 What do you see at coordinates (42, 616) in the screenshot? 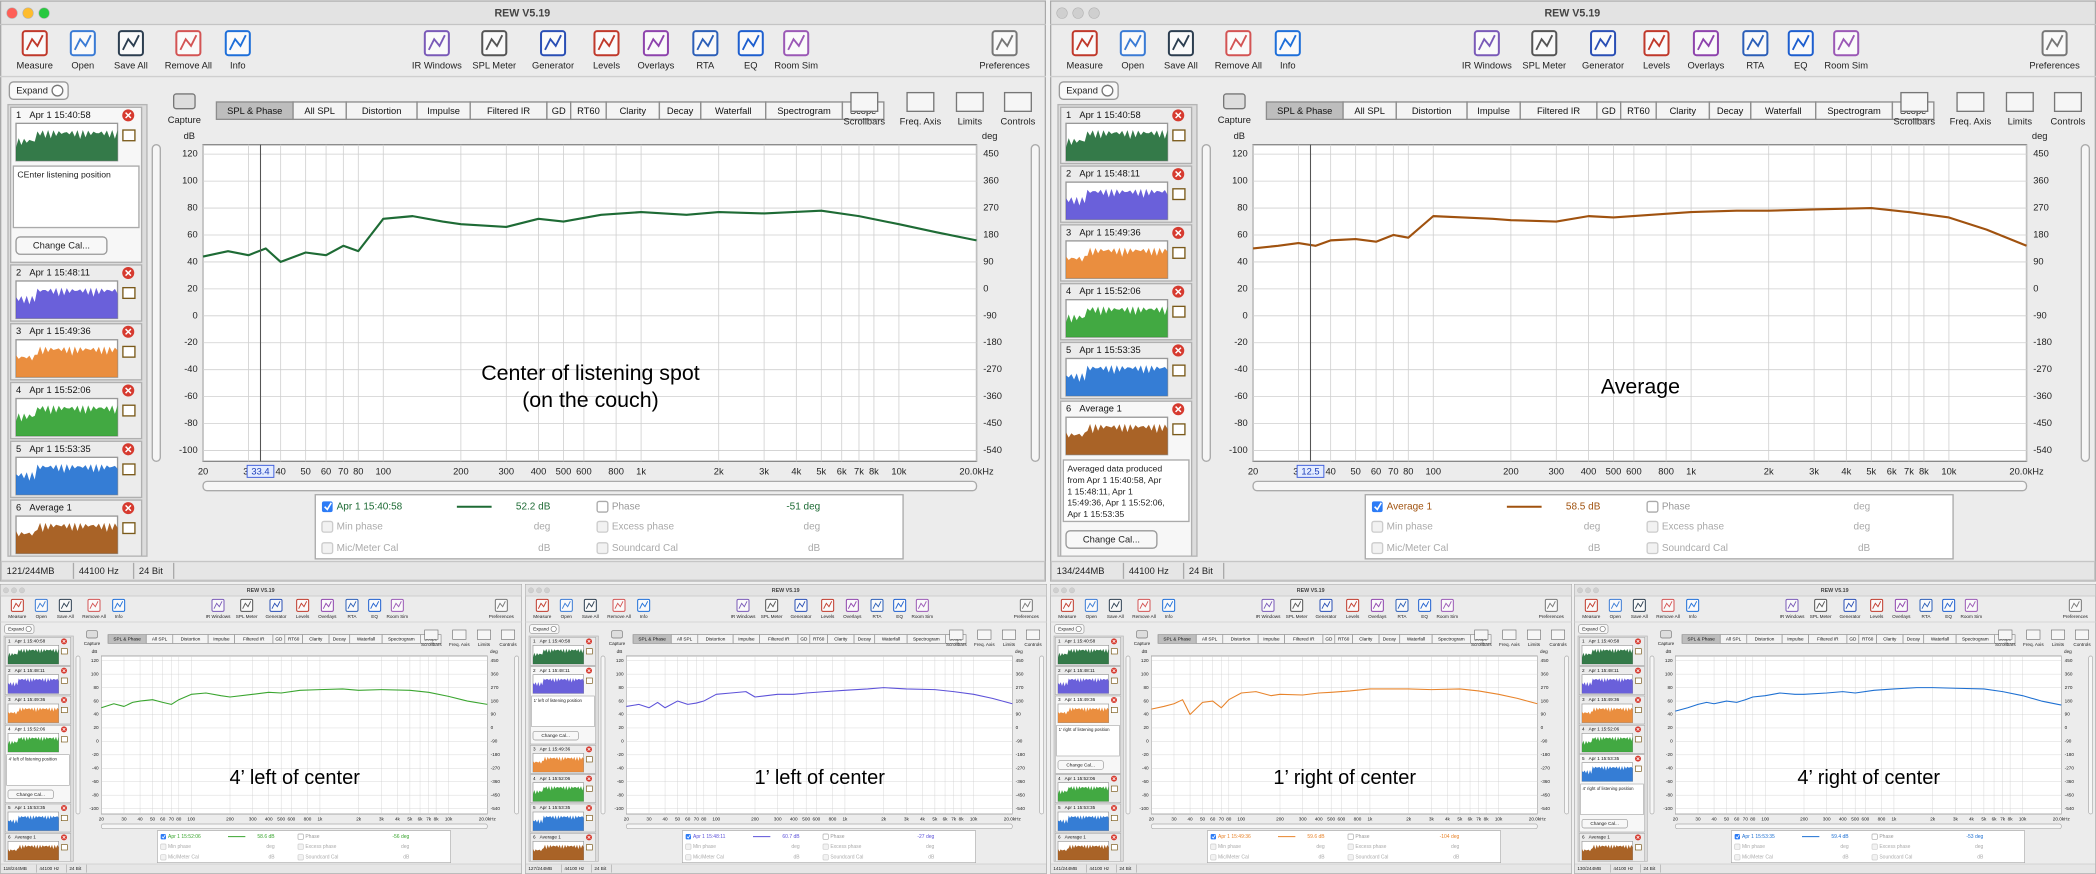
I see `toolbar-label: Open` at bounding box center [42, 616].